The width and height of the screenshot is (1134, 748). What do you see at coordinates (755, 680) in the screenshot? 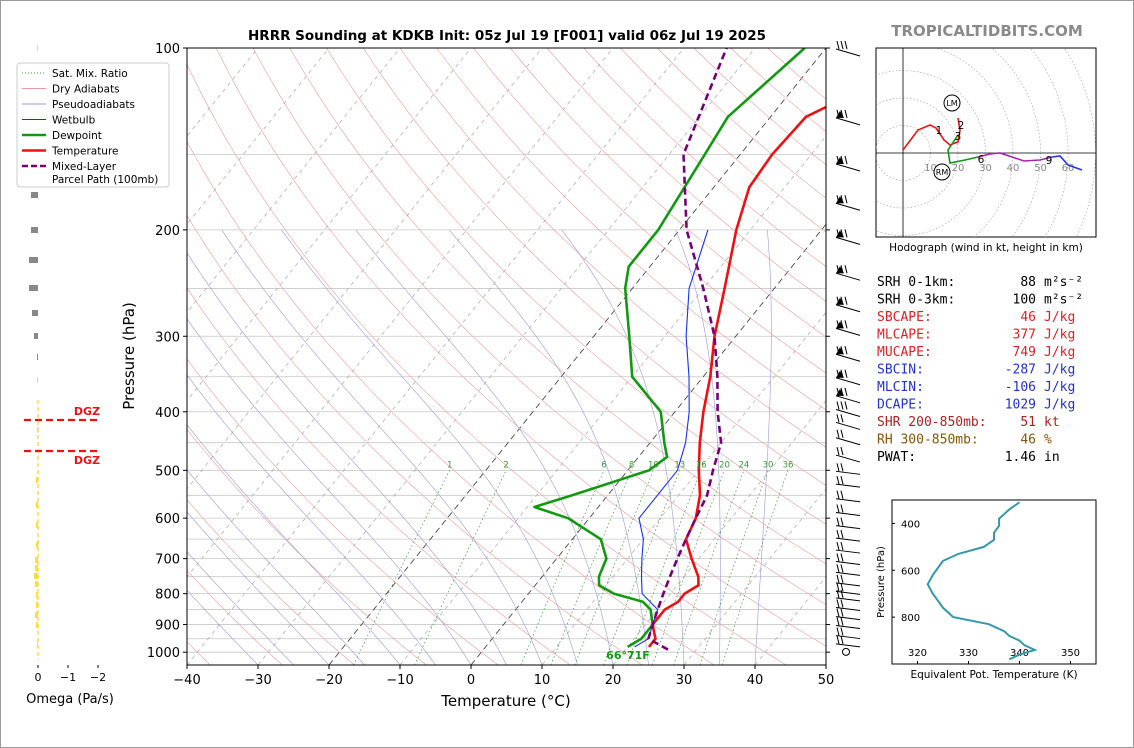
I see `x-tick-label: 40` at bounding box center [755, 680].